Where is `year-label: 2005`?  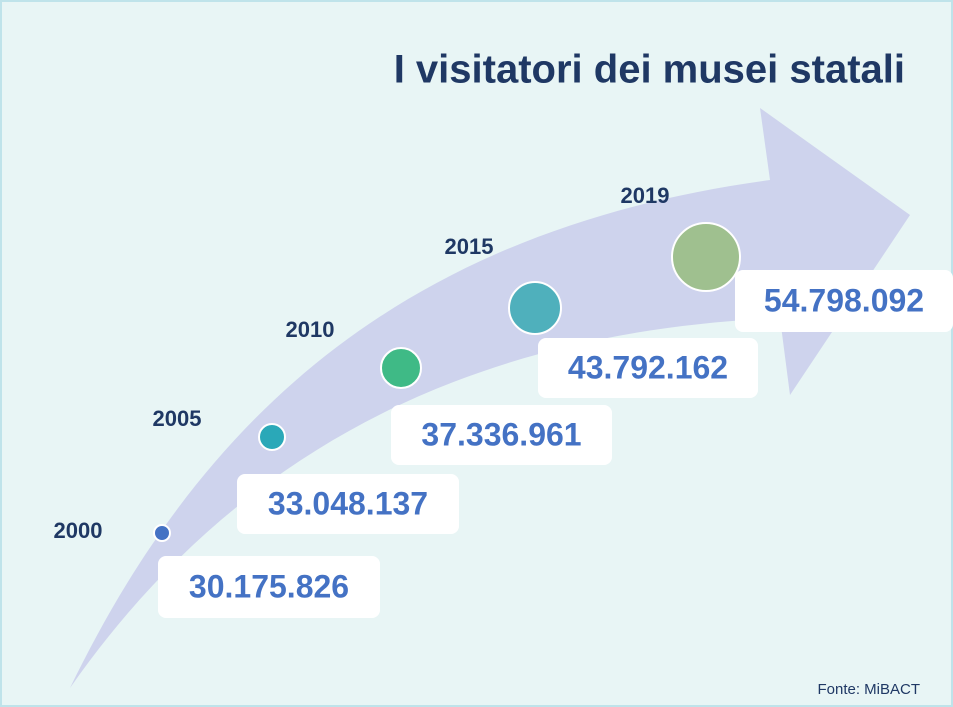
year-label: 2005 is located at coordinates (177, 418).